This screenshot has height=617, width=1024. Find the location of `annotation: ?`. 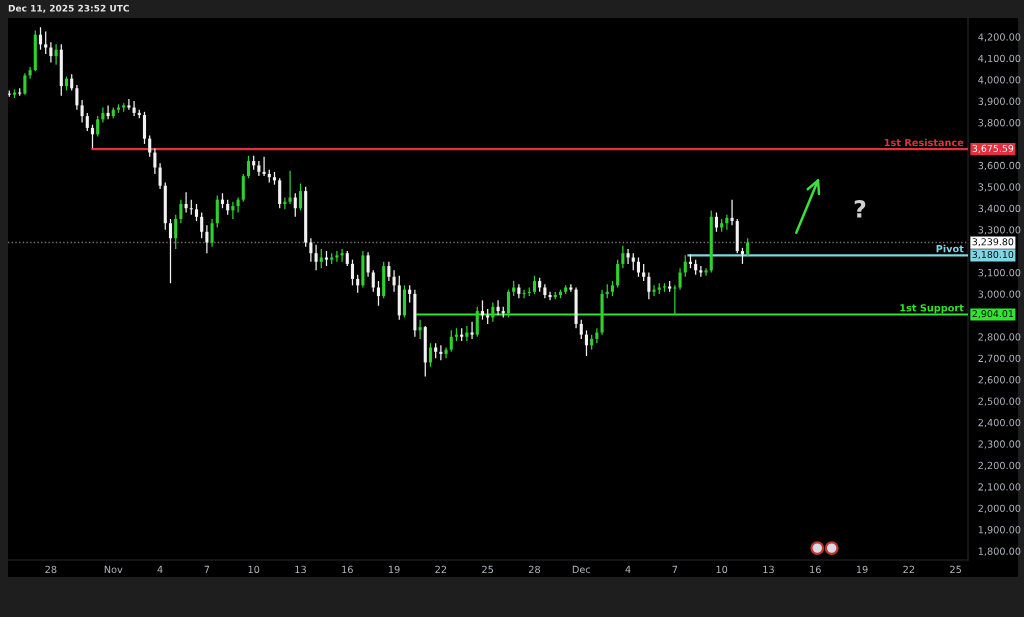

annotation: ? is located at coordinates (860, 208).